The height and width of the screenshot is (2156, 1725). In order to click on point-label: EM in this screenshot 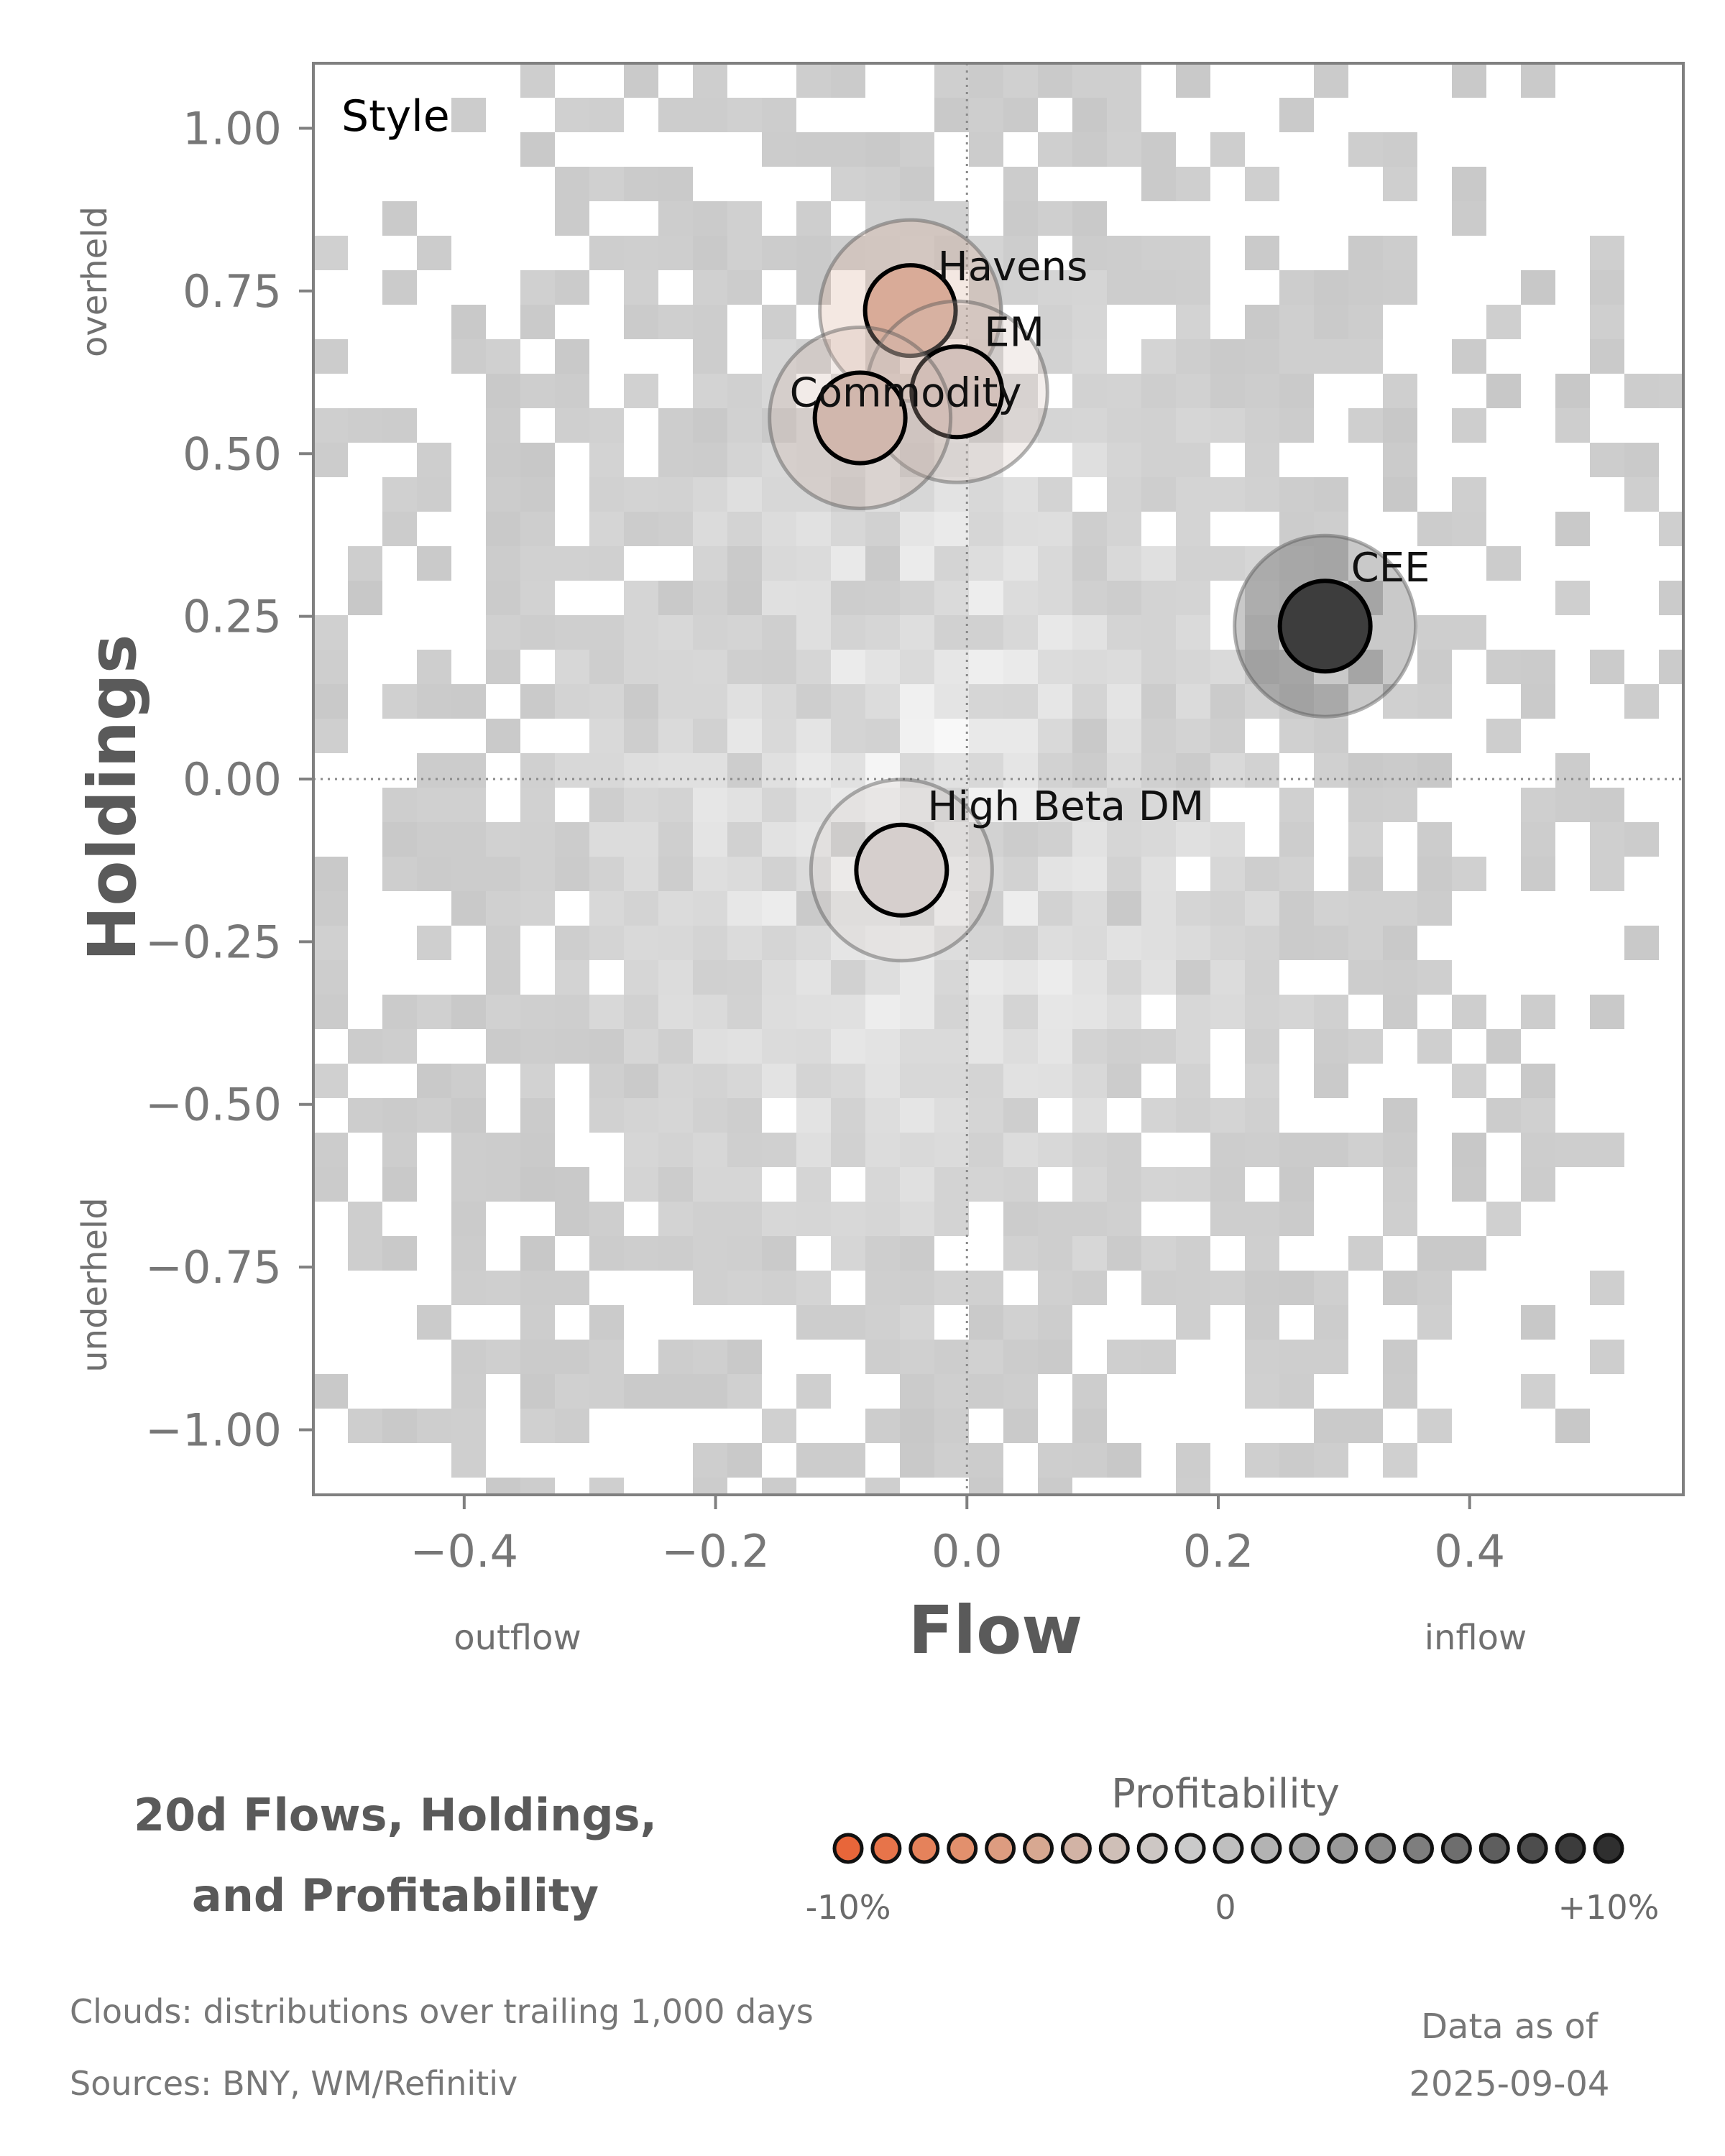, I will do `click(1014, 332)`.